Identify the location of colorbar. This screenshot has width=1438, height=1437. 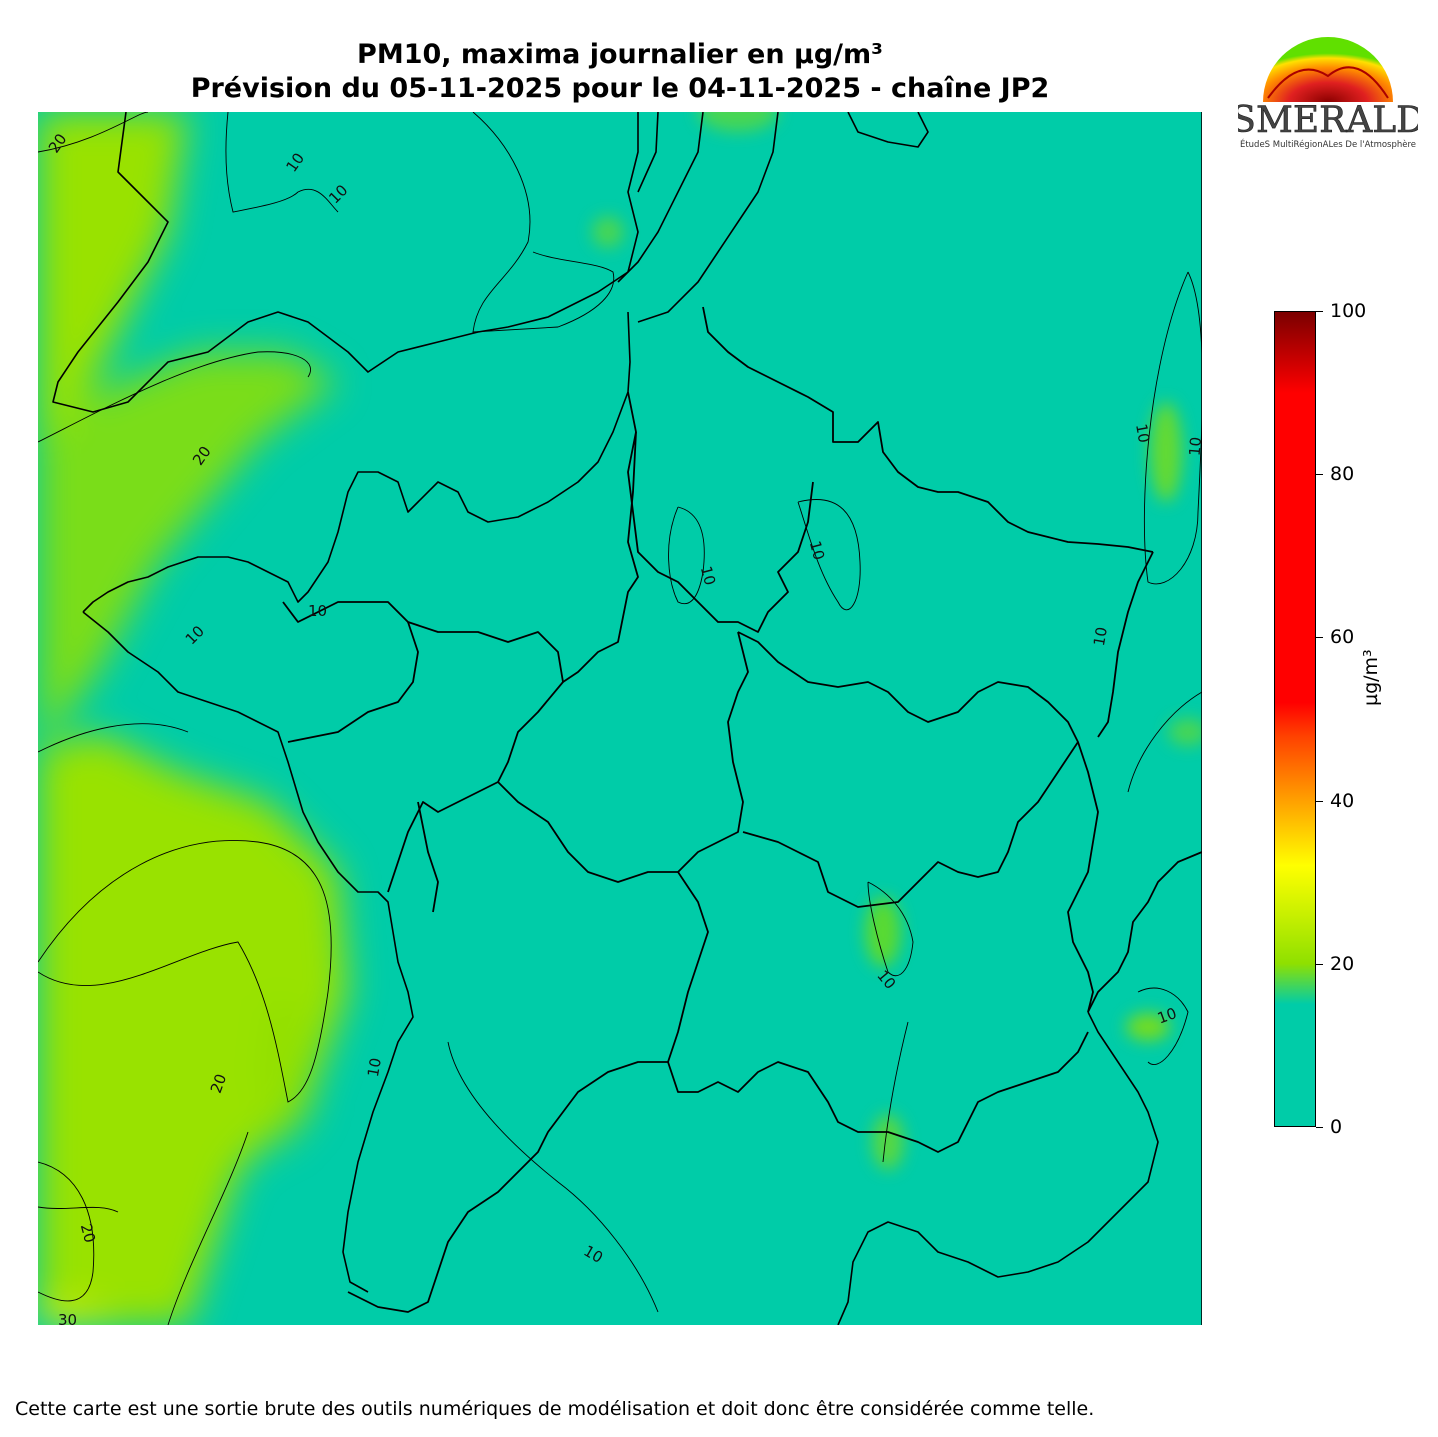
(1295, 719).